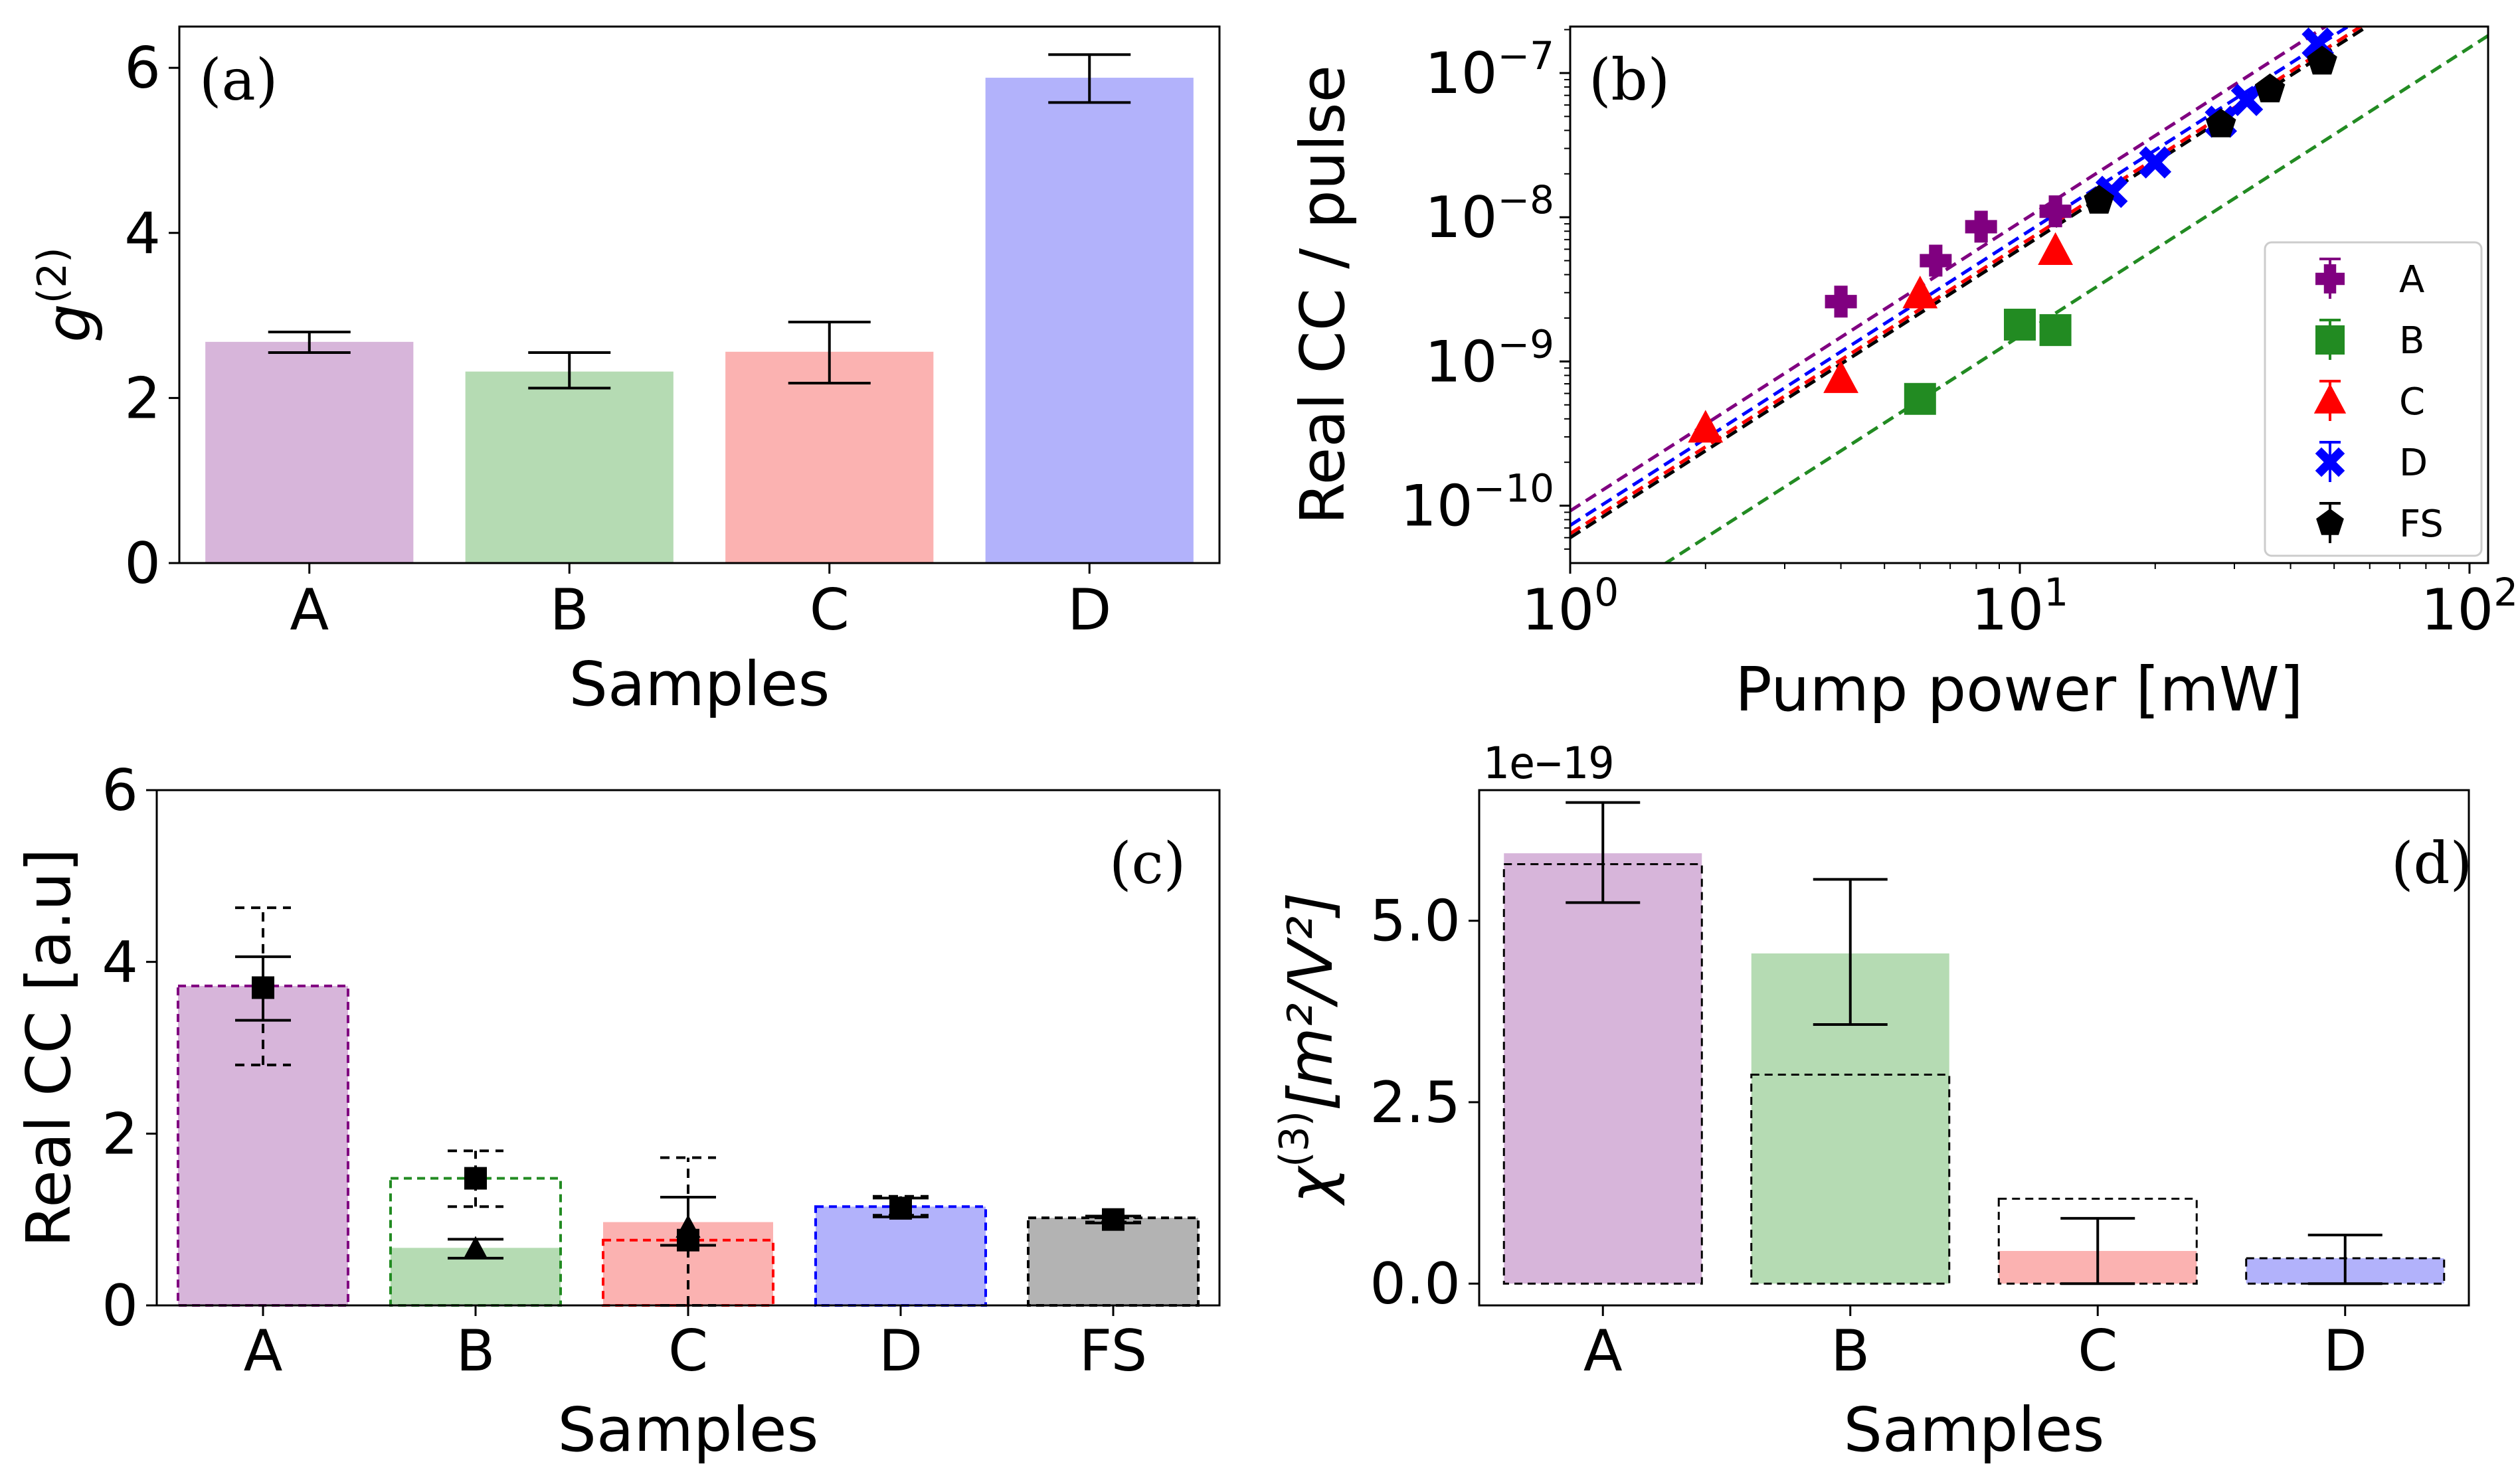 The image size is (2518, 1484). What do you see at coordinates (1850, 1179) in the screenshot?
I see `bar-outline-B` at bounding box center [1850, 1179].